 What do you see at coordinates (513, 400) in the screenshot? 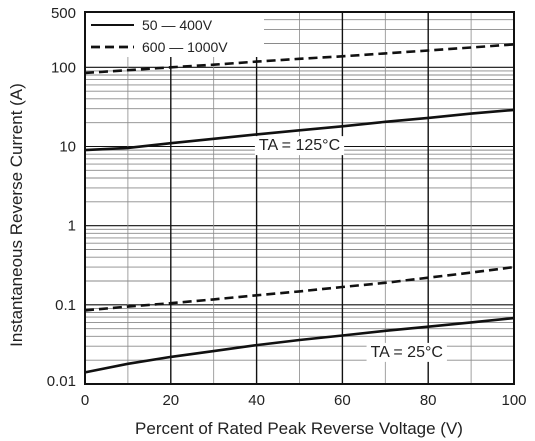
I see `x-tick-label: 100` at bounding box center [513, 400].